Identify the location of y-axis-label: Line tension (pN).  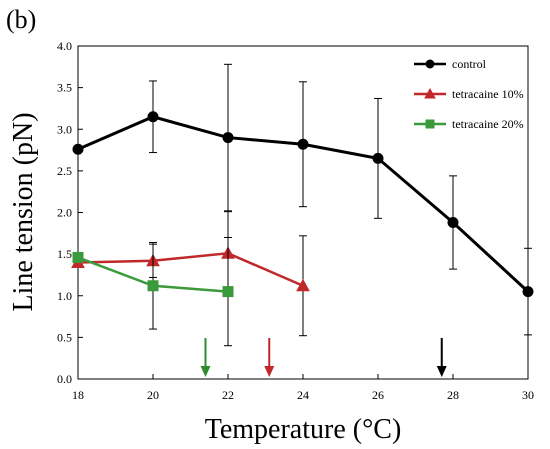
(23, 211).